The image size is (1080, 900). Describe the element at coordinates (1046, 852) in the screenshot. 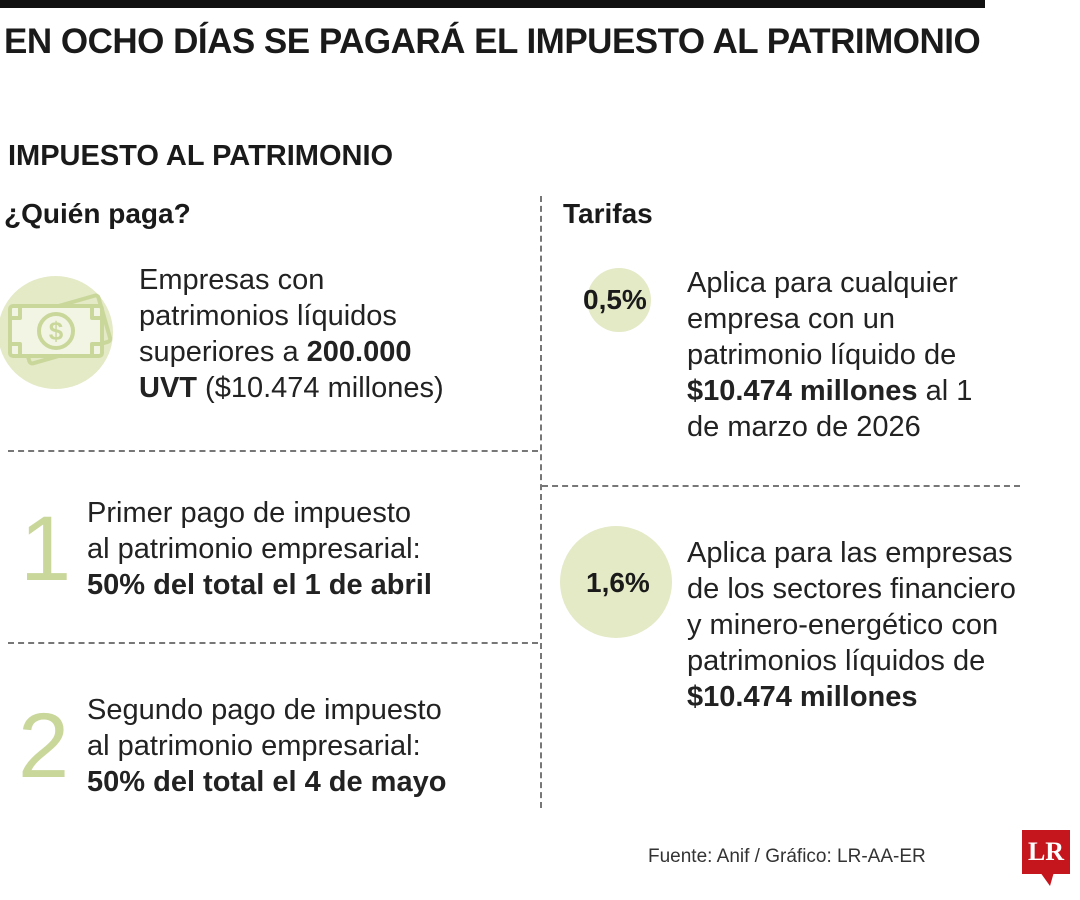

I see `lr-logo: LR` at that location.